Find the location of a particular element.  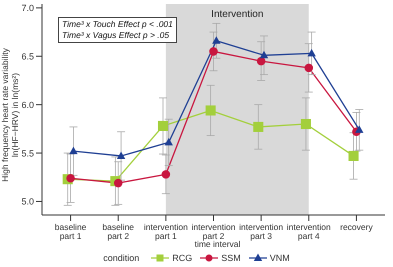

y-tick-label: 5.5 is located at coordinates (27, 153).